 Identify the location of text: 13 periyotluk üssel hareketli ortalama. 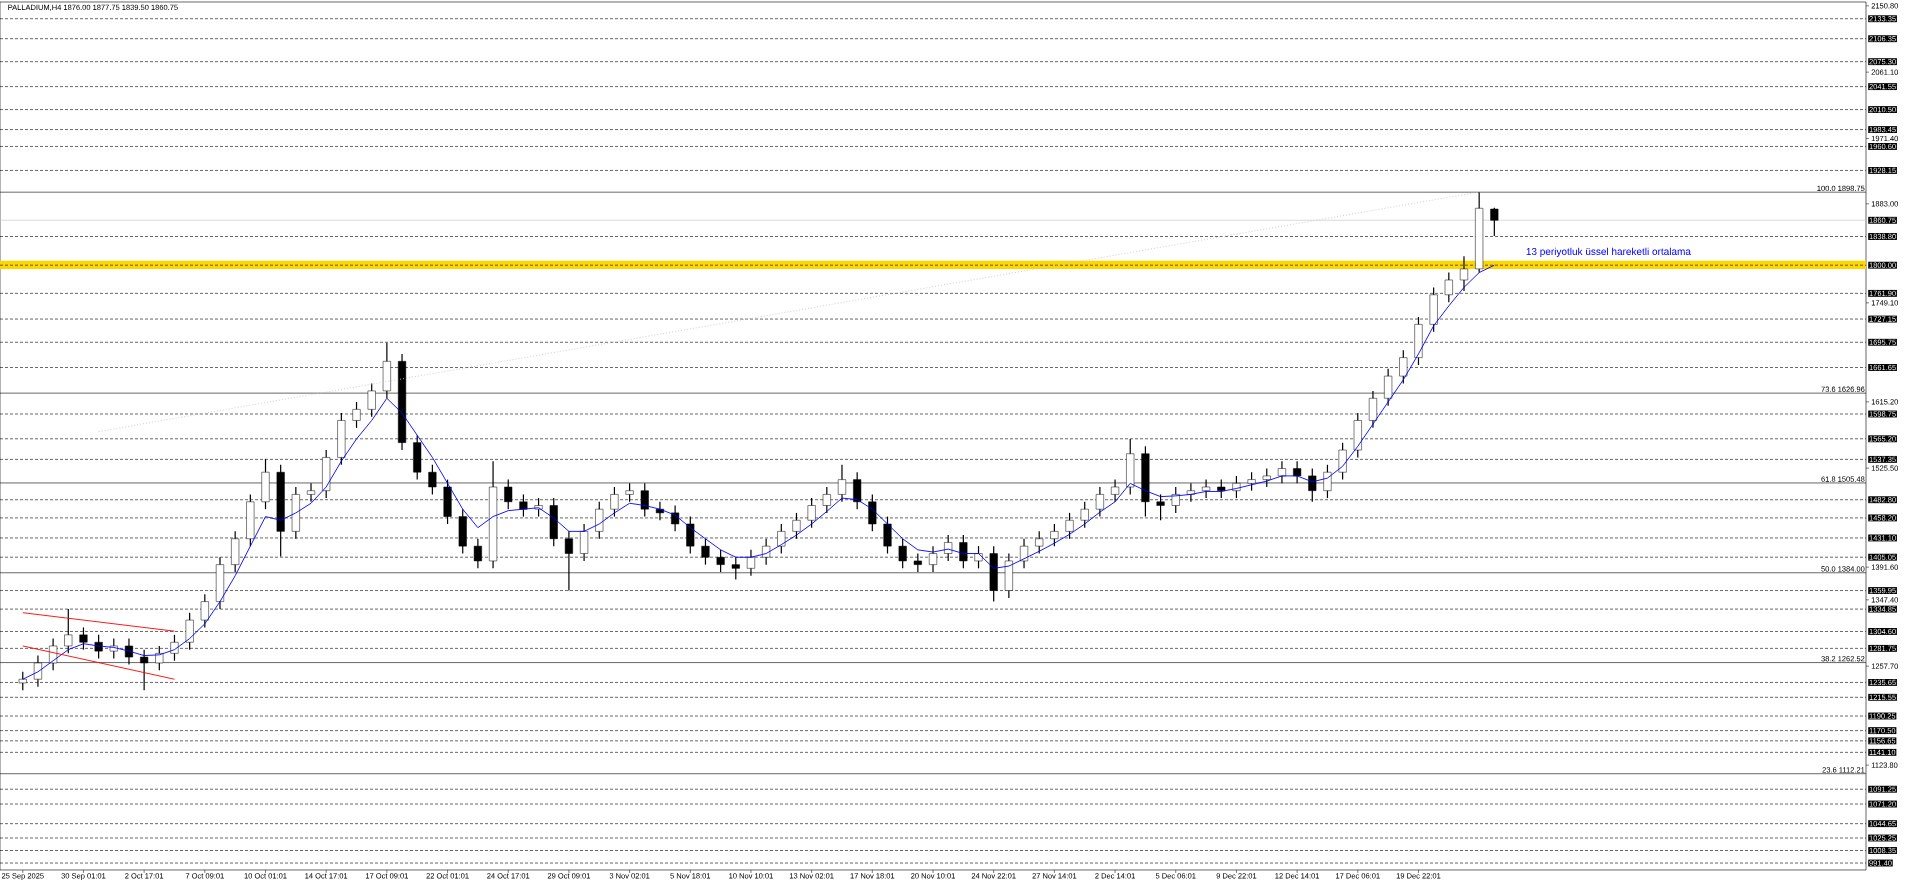
(1608, 252).